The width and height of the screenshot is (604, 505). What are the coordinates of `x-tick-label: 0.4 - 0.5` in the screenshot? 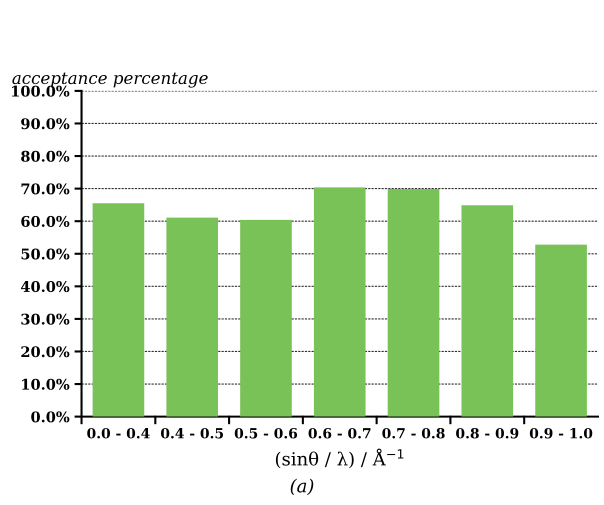 It's located at (192, 433).